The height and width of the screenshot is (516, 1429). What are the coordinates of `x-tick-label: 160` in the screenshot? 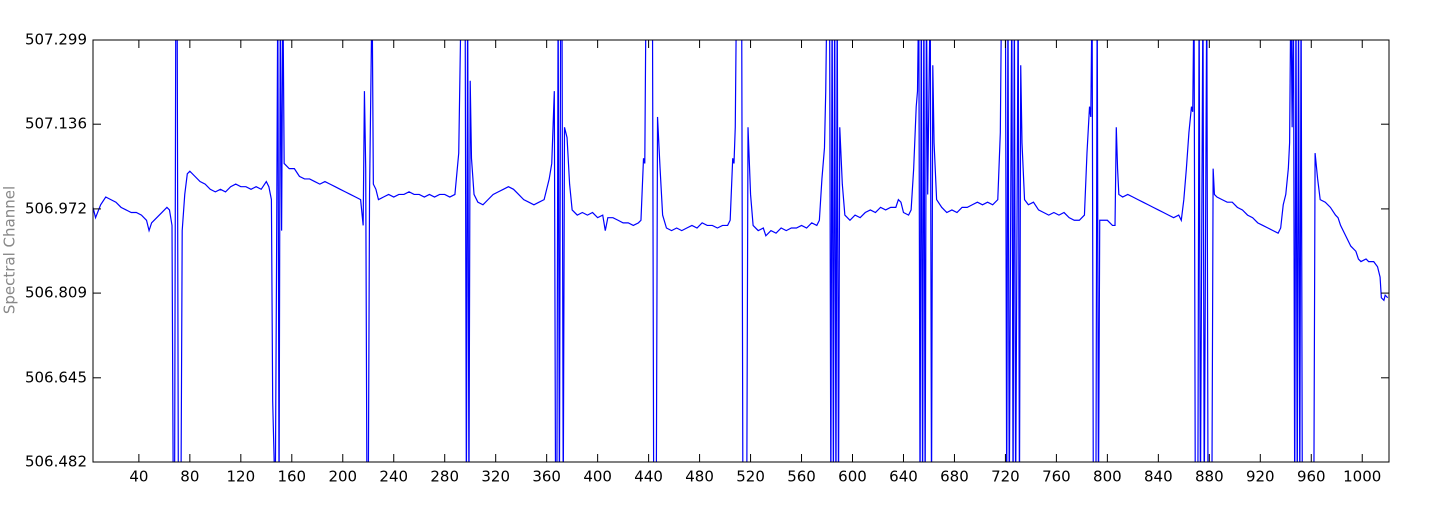 It's located at (291, 477).